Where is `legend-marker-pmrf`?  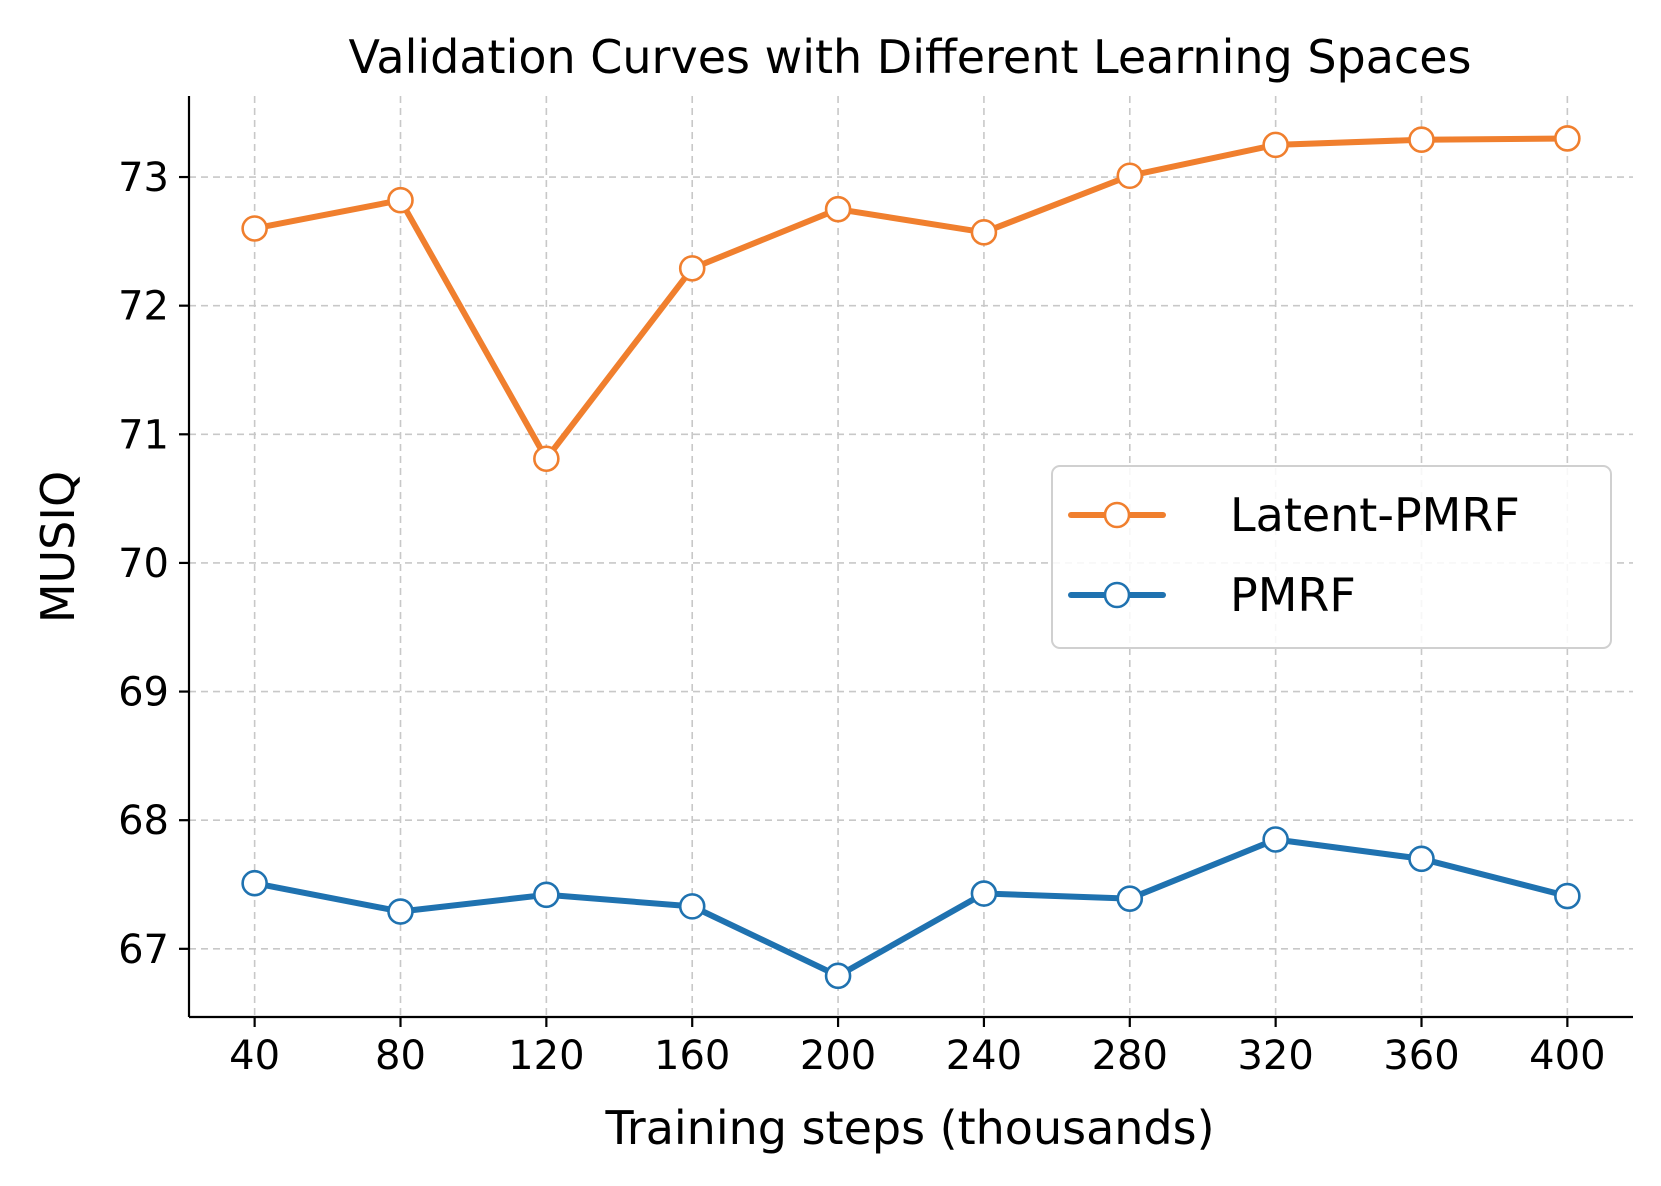 legend-marker-pmrf is located at coordinates (1117, 595).